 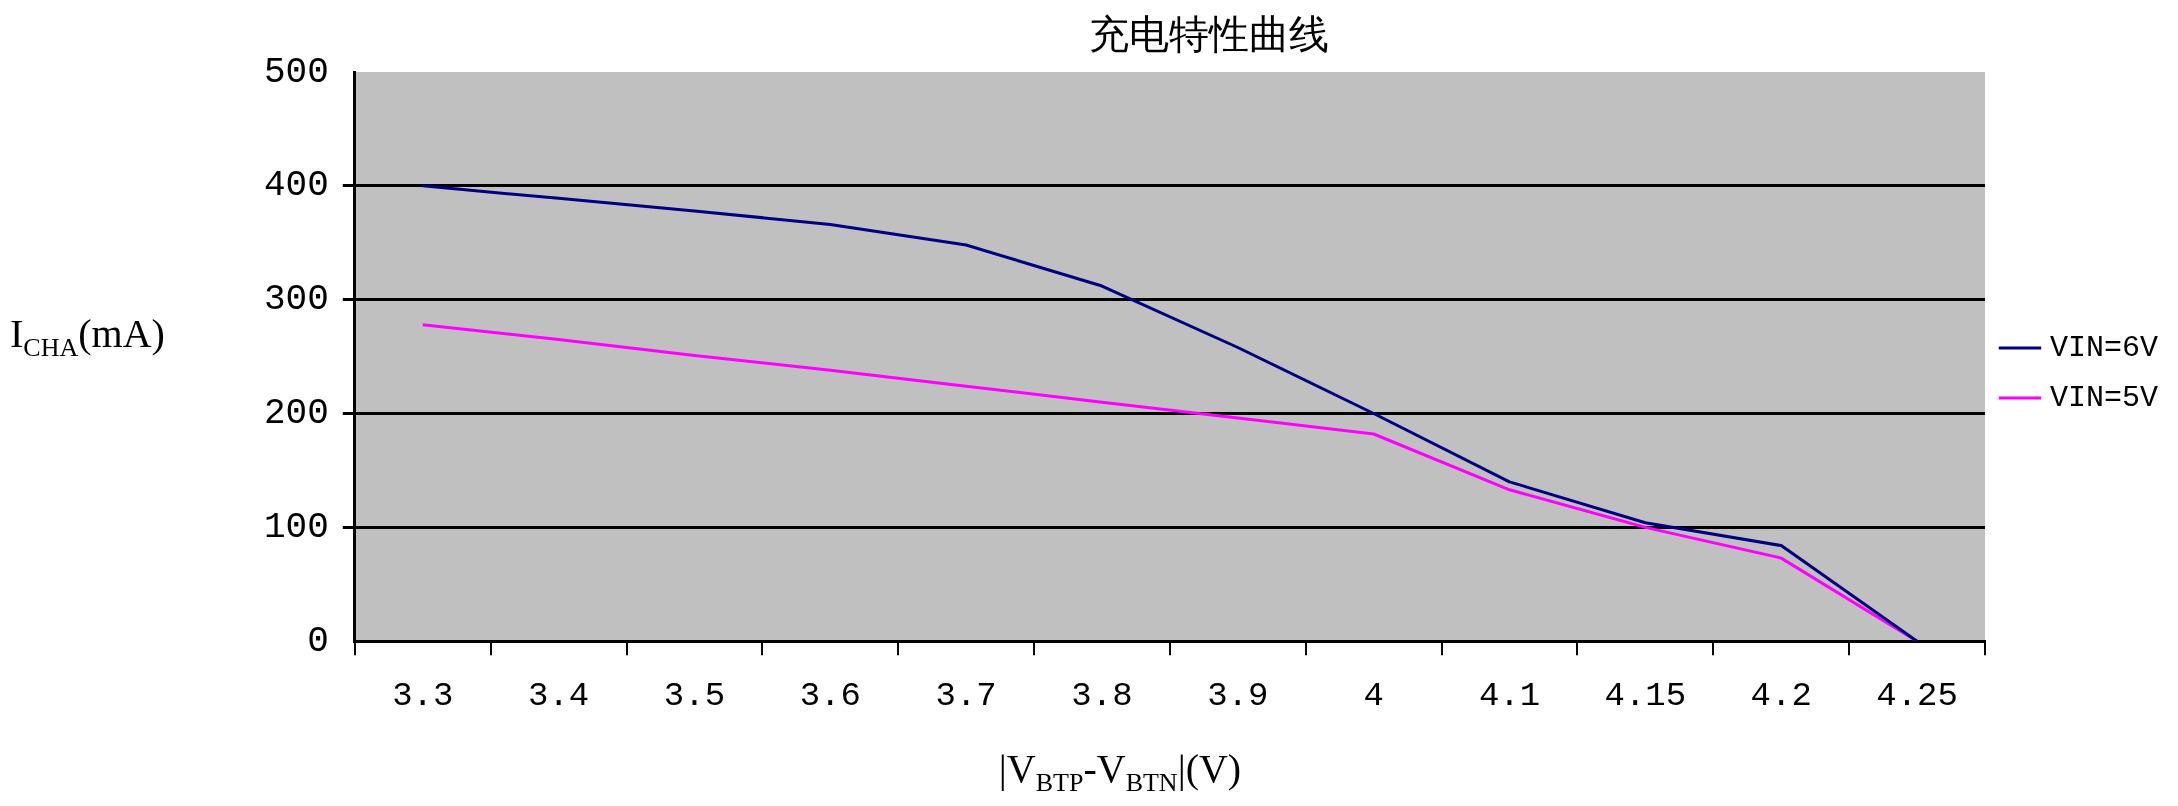 I want to click on x-tick-label: 3.8, so click(x=1102, y=695).